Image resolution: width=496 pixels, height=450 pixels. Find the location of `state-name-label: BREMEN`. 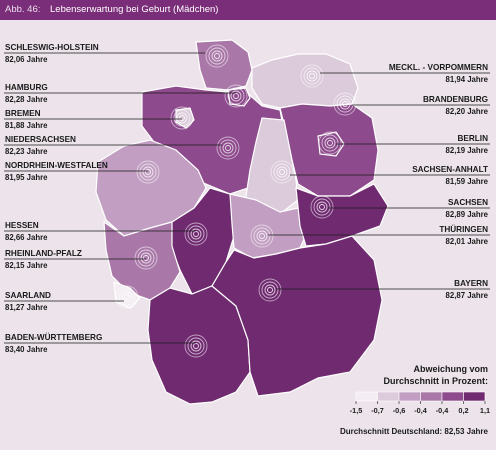

state-name-label: BREMEN is located at coordinates (23, 113).